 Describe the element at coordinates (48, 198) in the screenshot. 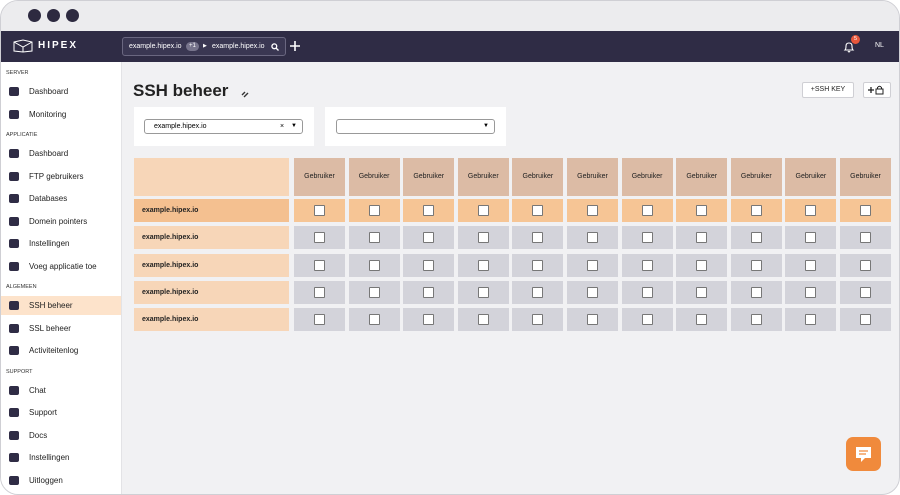

I see `sidebar-label: Databases` at that location.